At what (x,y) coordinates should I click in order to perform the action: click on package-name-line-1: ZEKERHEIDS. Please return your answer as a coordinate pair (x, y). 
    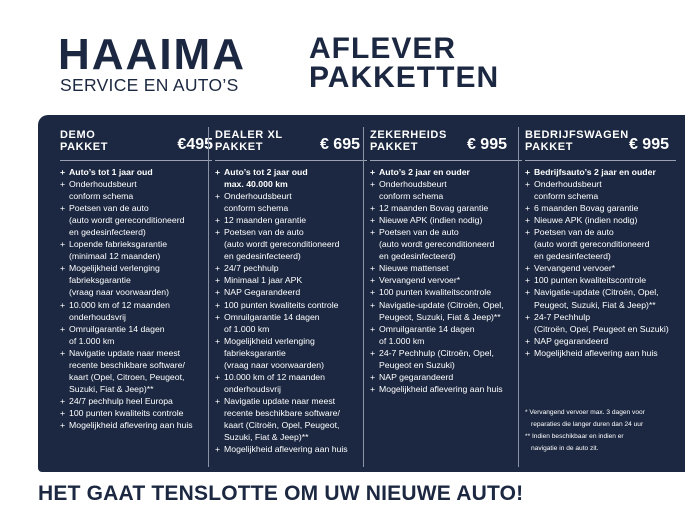
    Looking at the image, I should click on (408, 135).